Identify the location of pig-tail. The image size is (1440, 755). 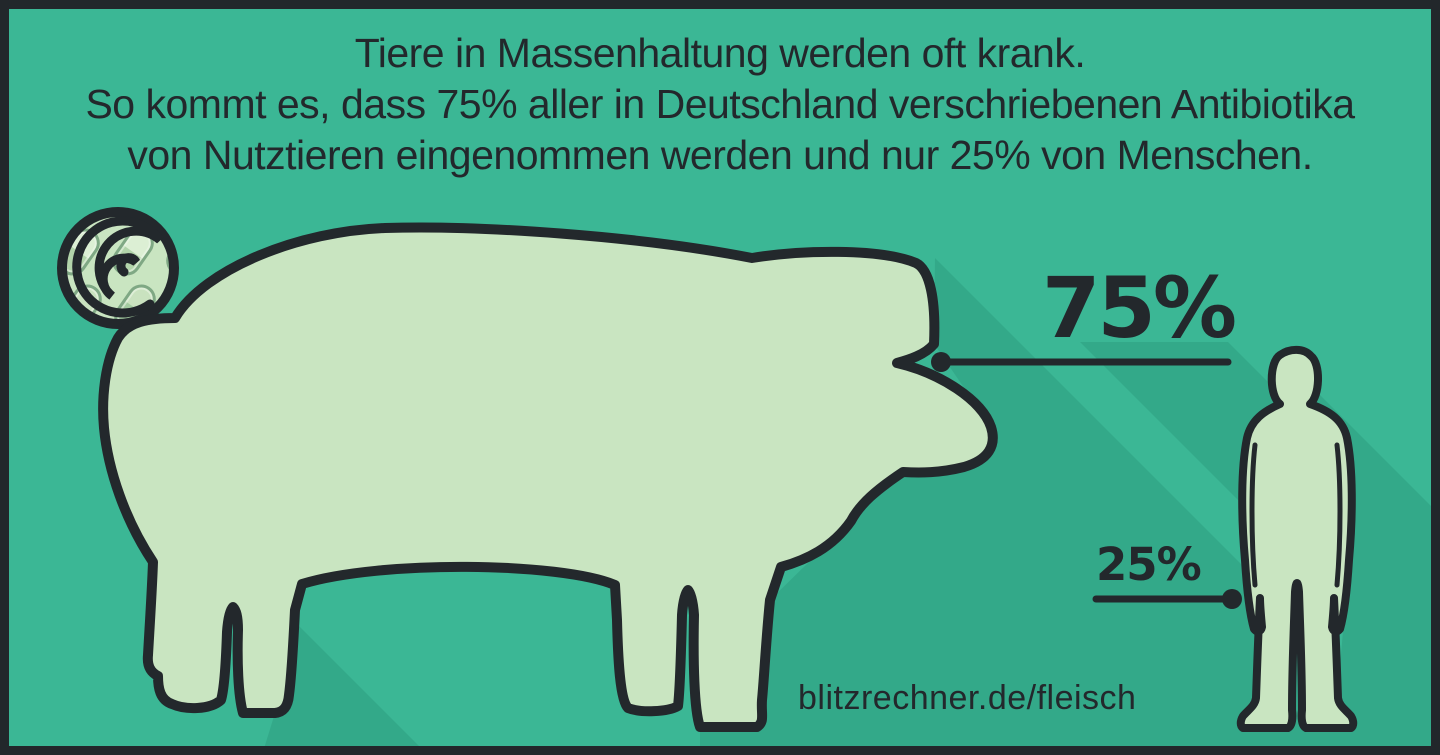
(118, 268).